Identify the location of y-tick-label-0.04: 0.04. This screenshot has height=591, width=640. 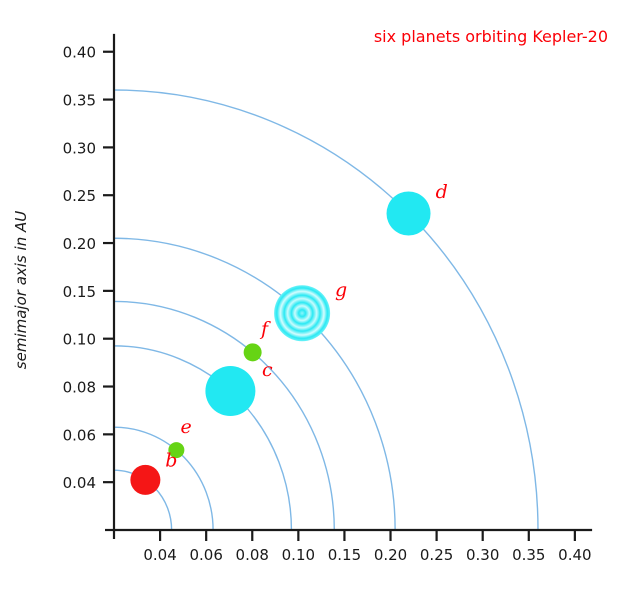
(79, 483).